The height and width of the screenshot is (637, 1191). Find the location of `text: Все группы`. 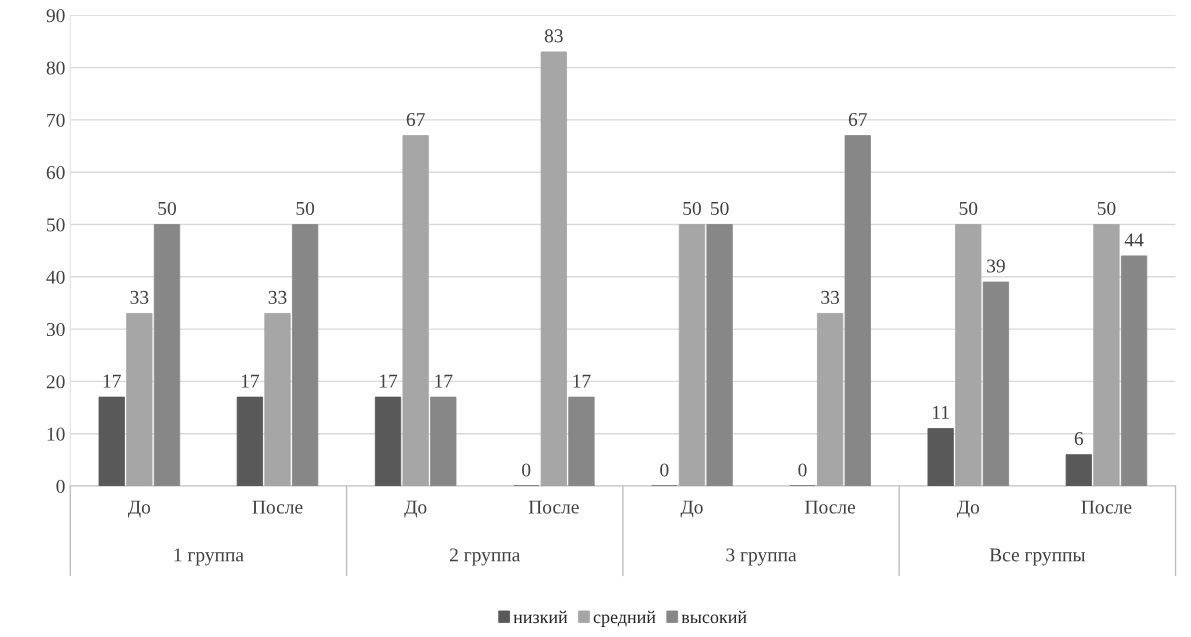

text: Все группы is located at coordinates (1037, 557).